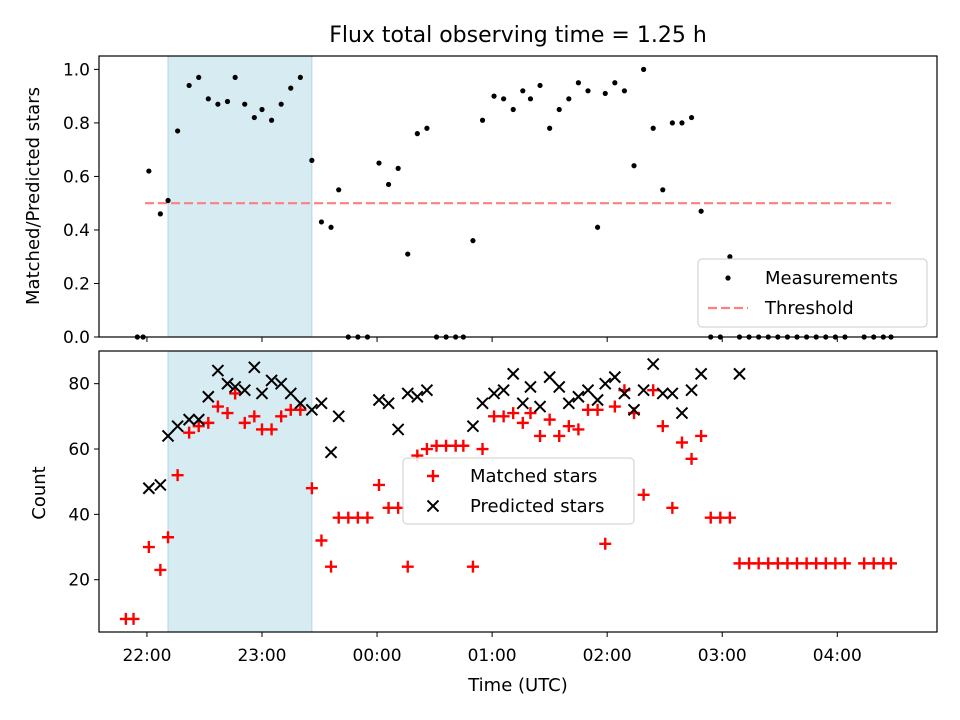  Describe the element at coordinates (492, 656) in the screenshot. I see `x-tick-label: 01:00` at that location.